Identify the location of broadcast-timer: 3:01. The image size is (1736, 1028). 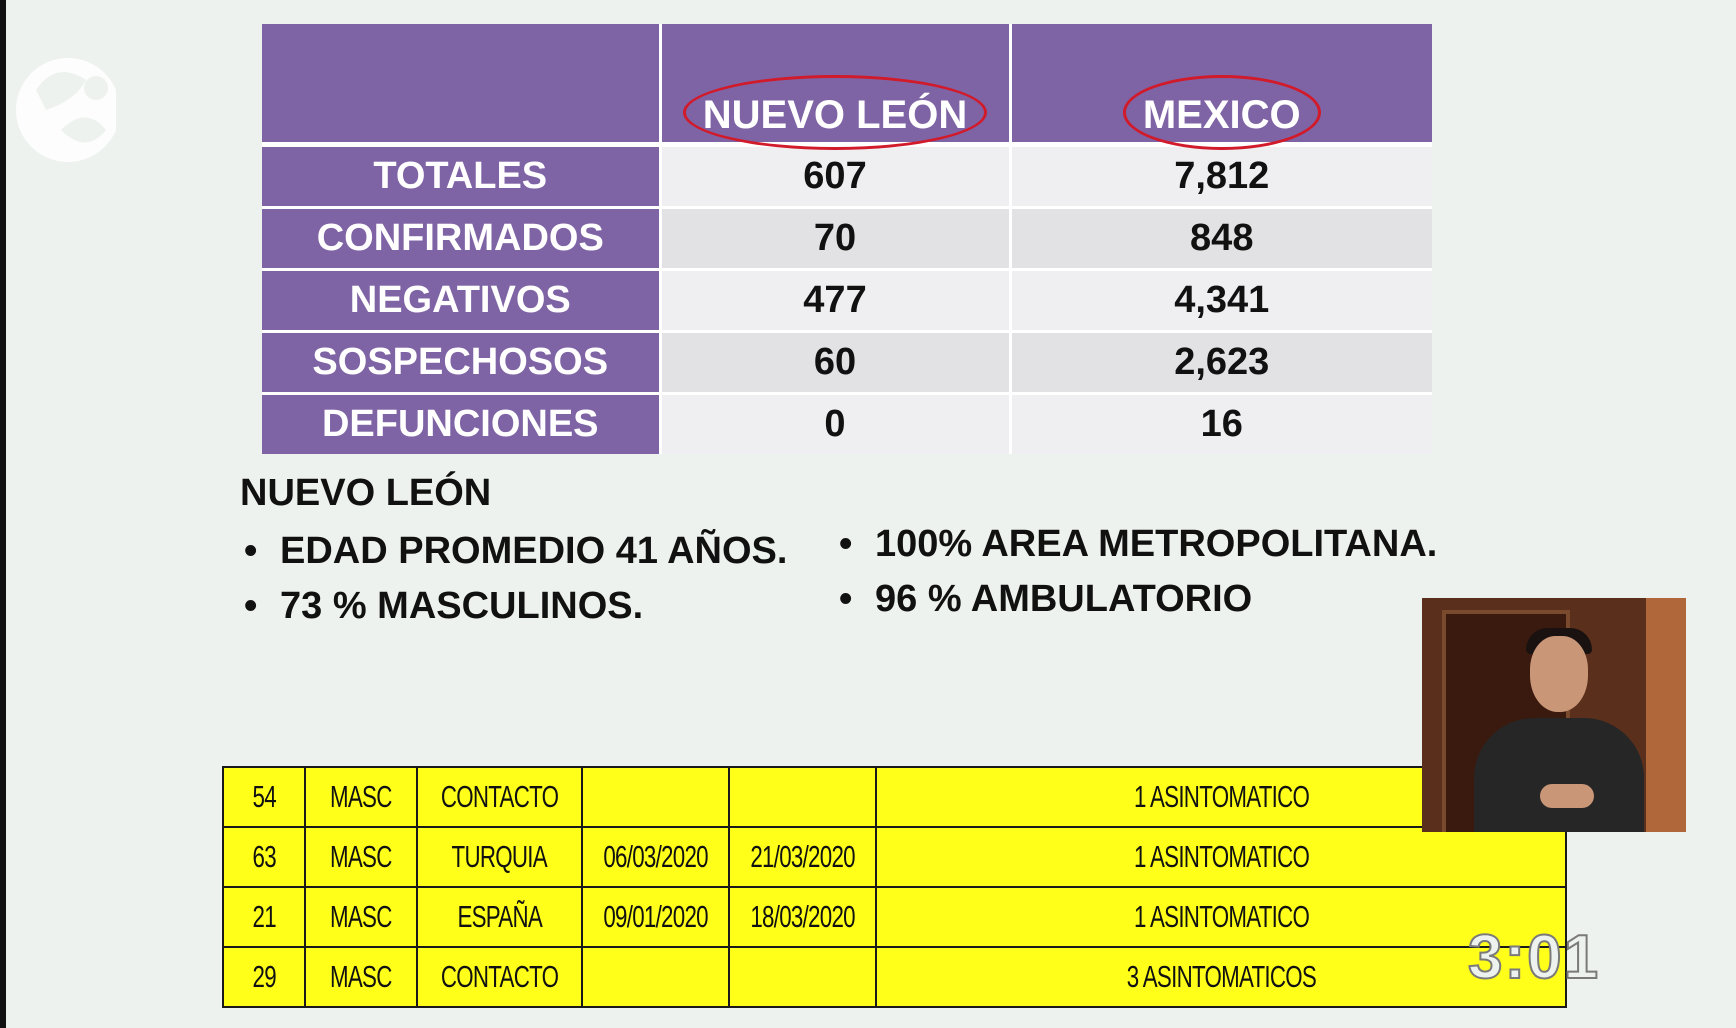
(1534, 957).